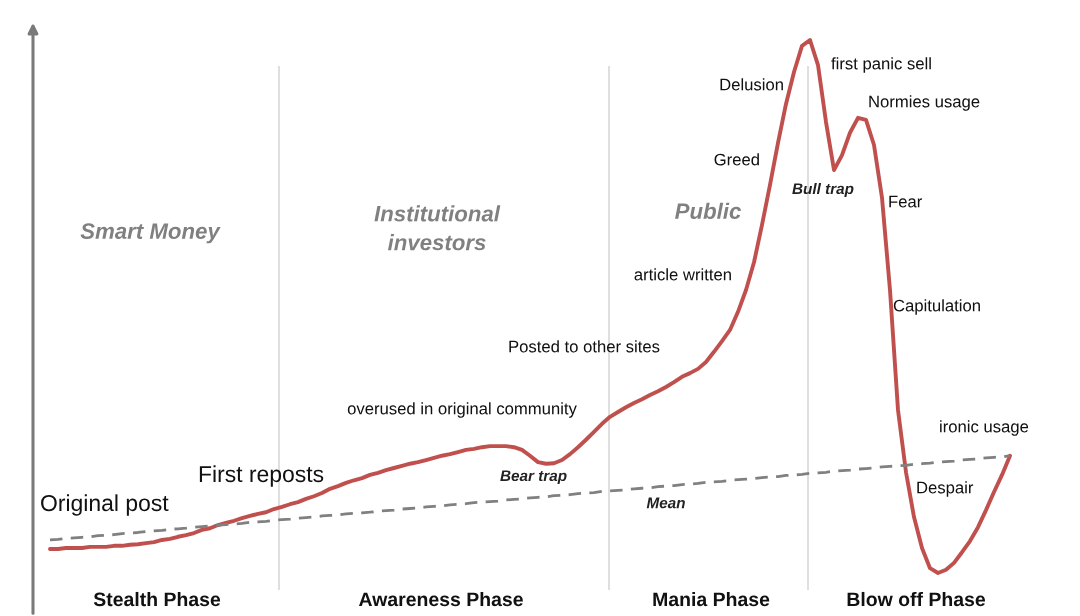  I want to click on annotation: first panic sell, so click(881, 65).